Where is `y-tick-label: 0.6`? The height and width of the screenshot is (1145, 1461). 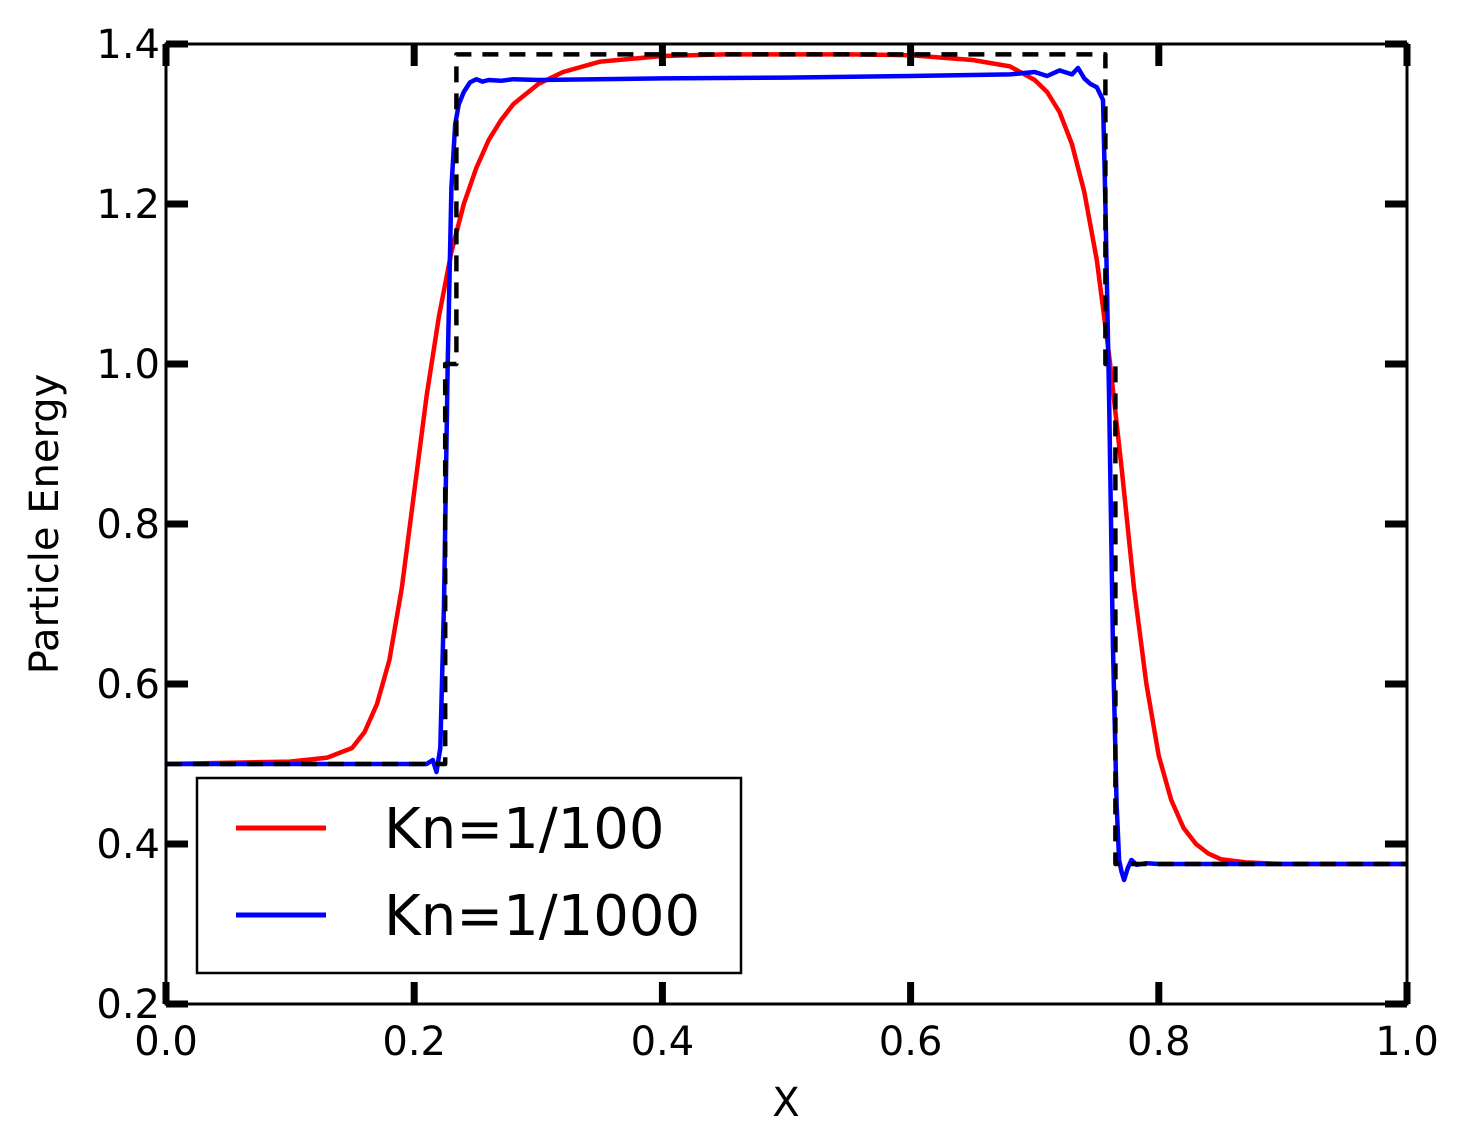
y-tick-label: 0.6 is located at coordinates (128, 685).